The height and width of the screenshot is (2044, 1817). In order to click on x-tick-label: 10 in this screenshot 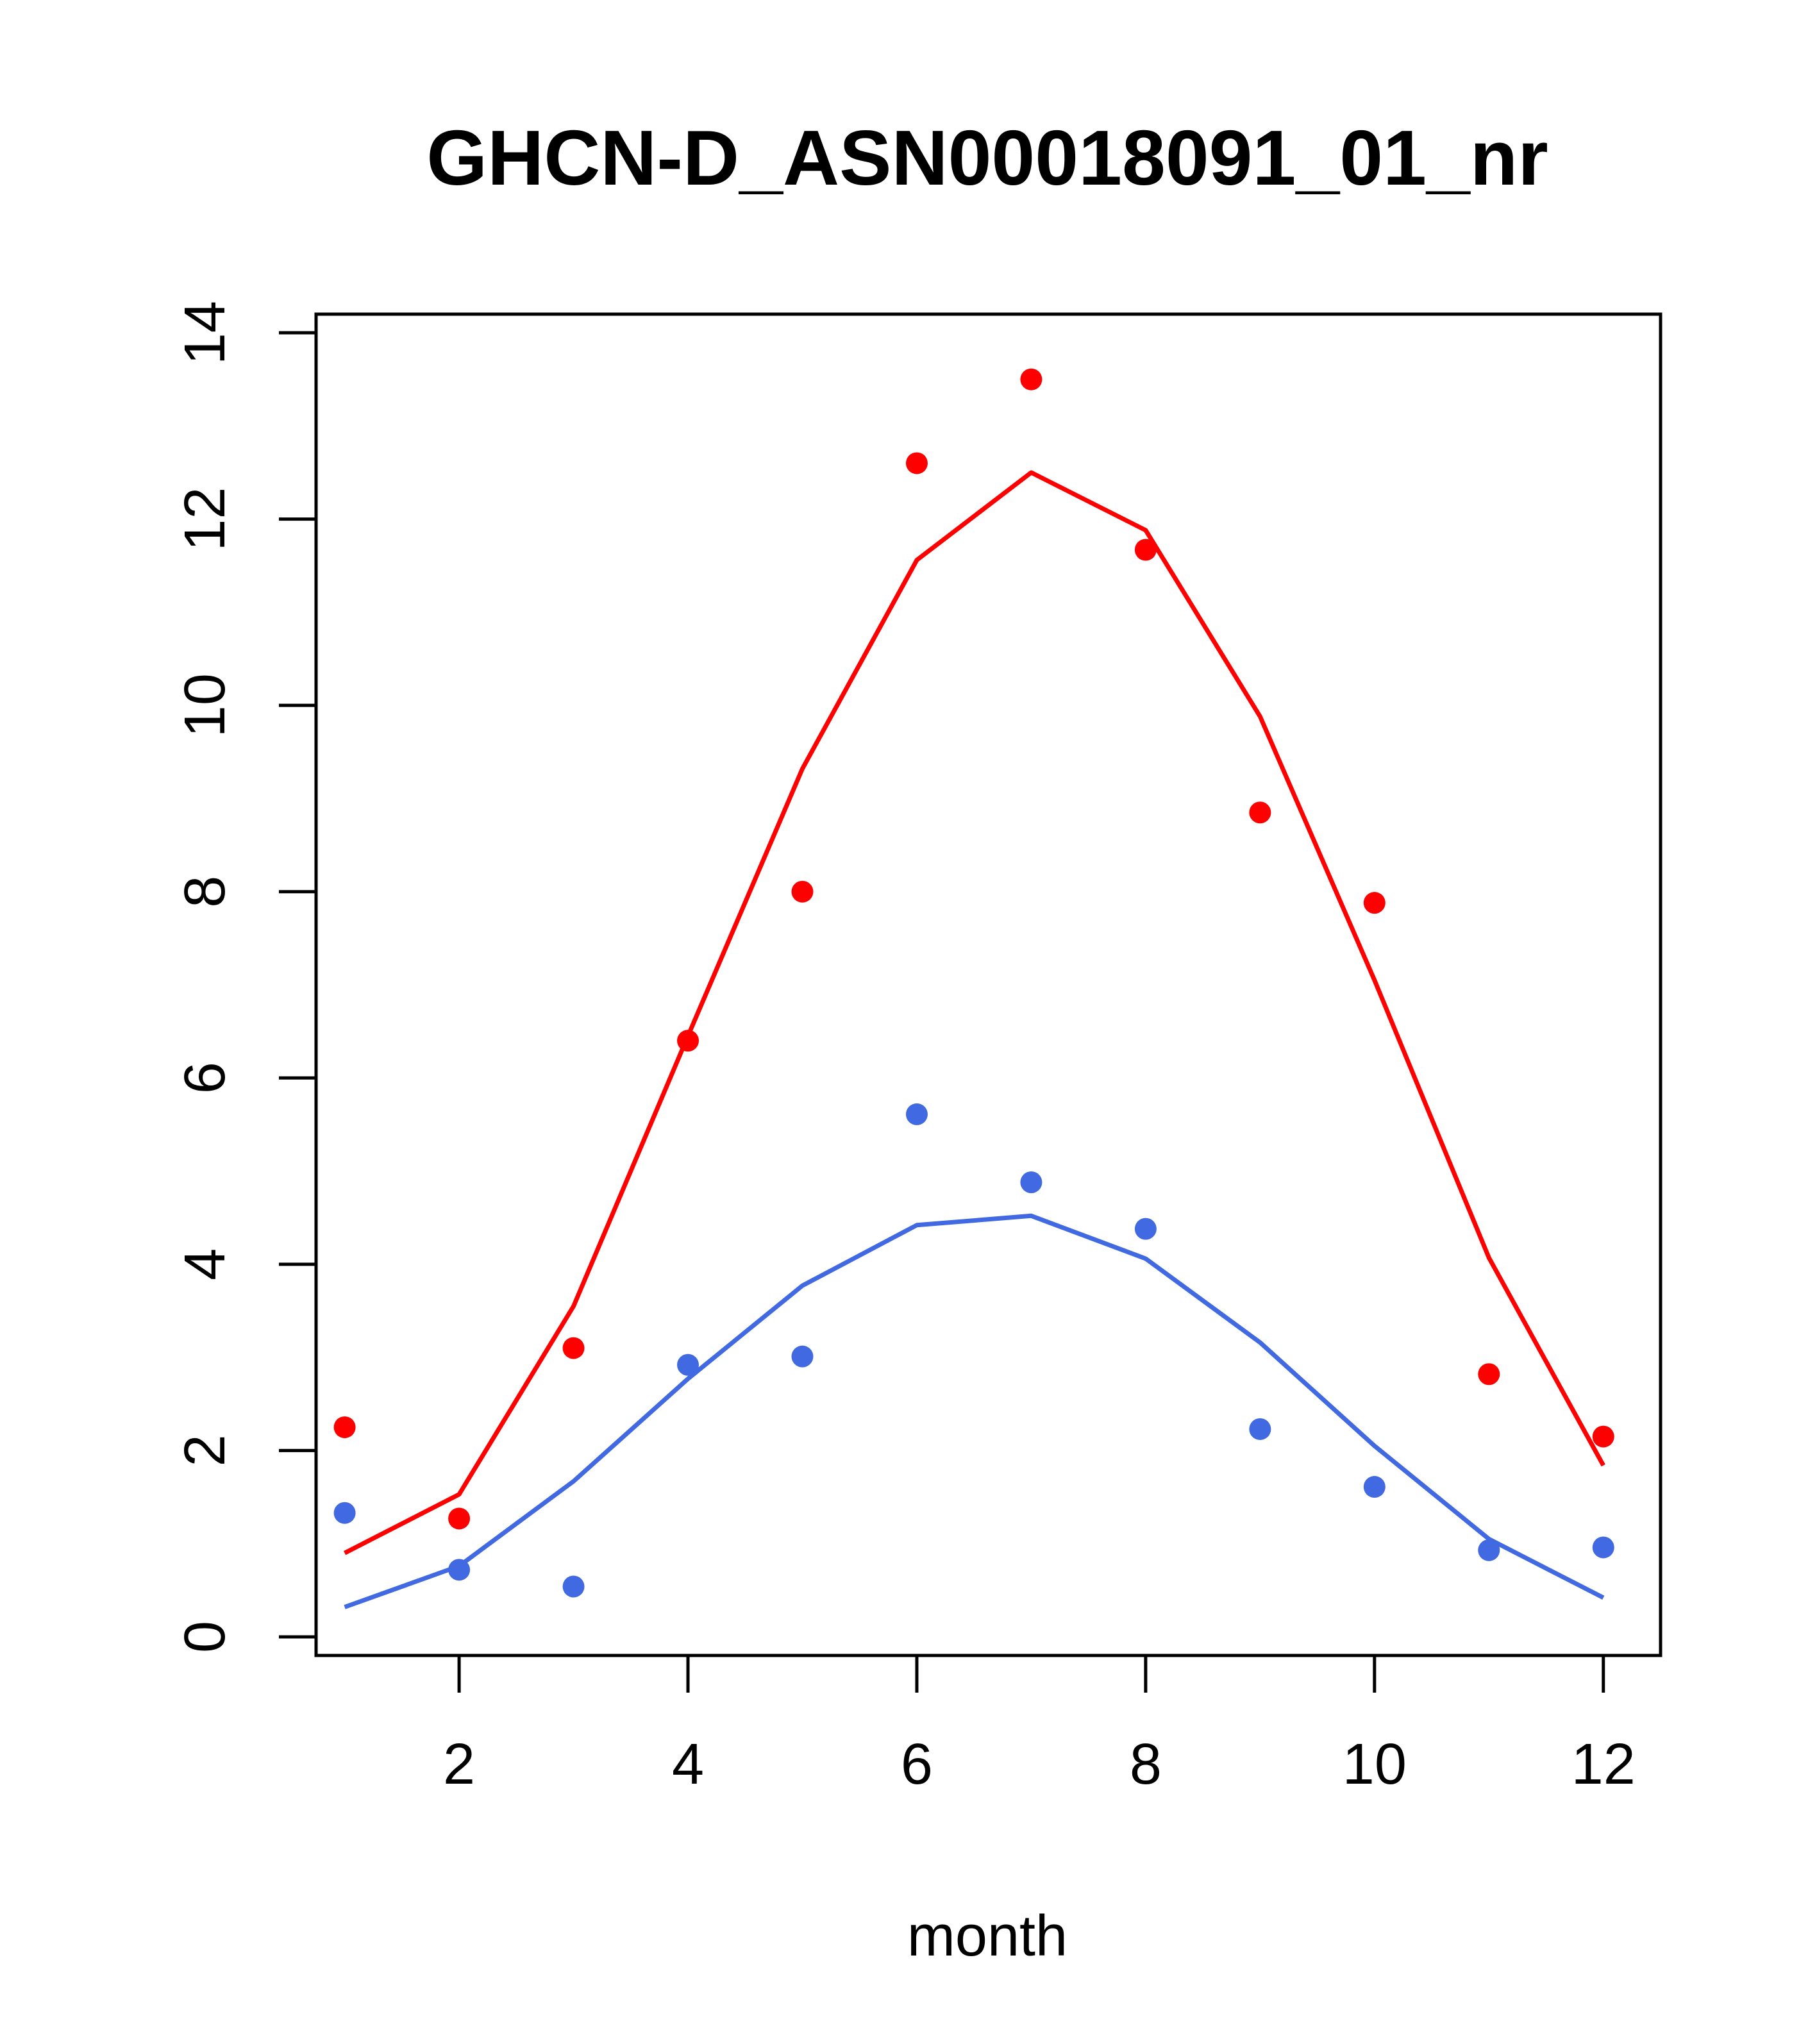, I will do `click(1375, 1764)`.